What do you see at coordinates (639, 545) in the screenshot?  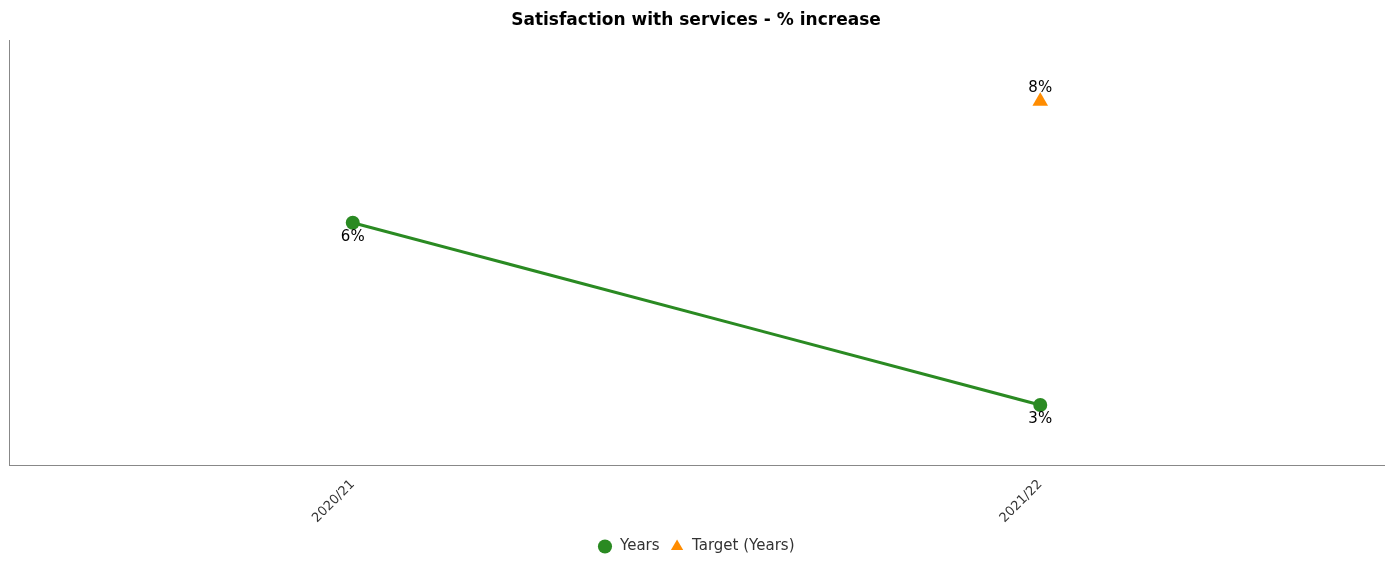 I see `legend-label: Years` at bounding box center [639, 545].